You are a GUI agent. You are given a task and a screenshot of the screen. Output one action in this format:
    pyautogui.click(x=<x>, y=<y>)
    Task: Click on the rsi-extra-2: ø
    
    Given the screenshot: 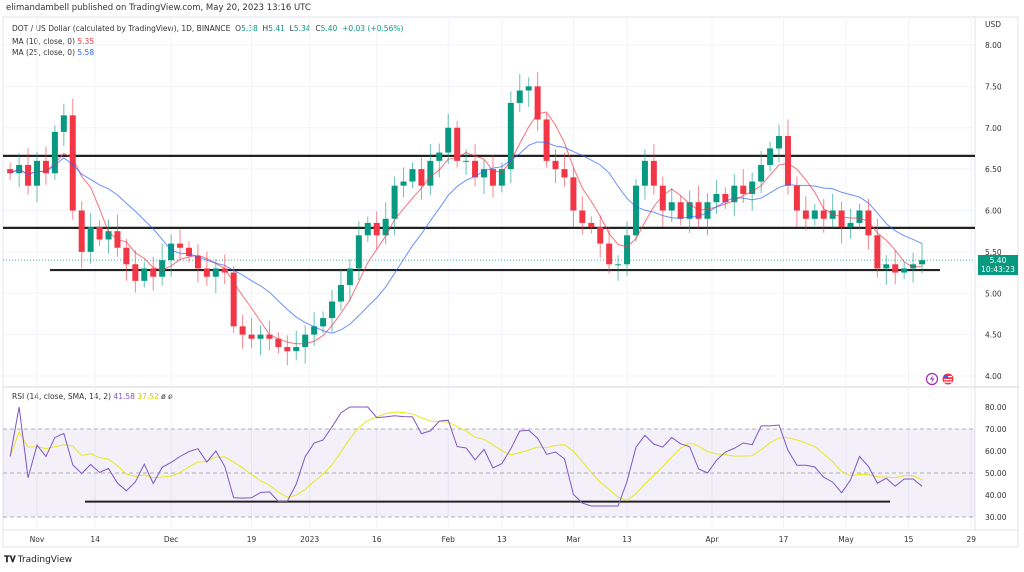 What is the action you would take?
    pyautogui.click(x=170, y=396)
    